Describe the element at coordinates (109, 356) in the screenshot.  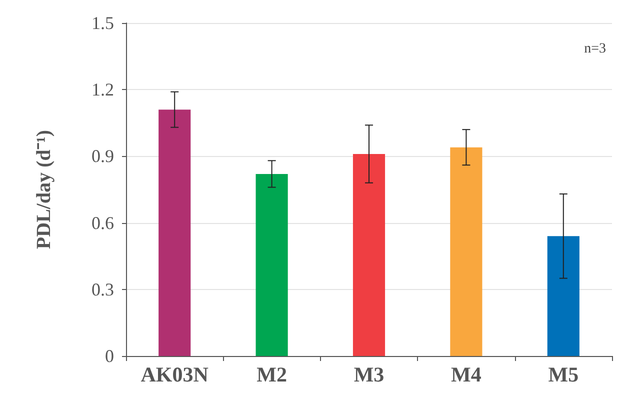
I see `y-tick-label: 0` at that location.